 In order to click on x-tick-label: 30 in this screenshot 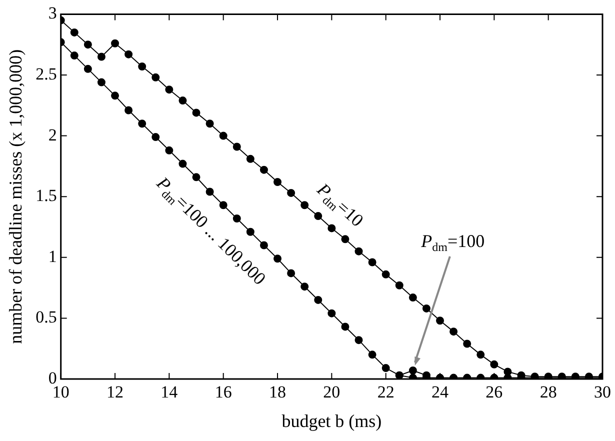, I will do `click(602, 392)`.